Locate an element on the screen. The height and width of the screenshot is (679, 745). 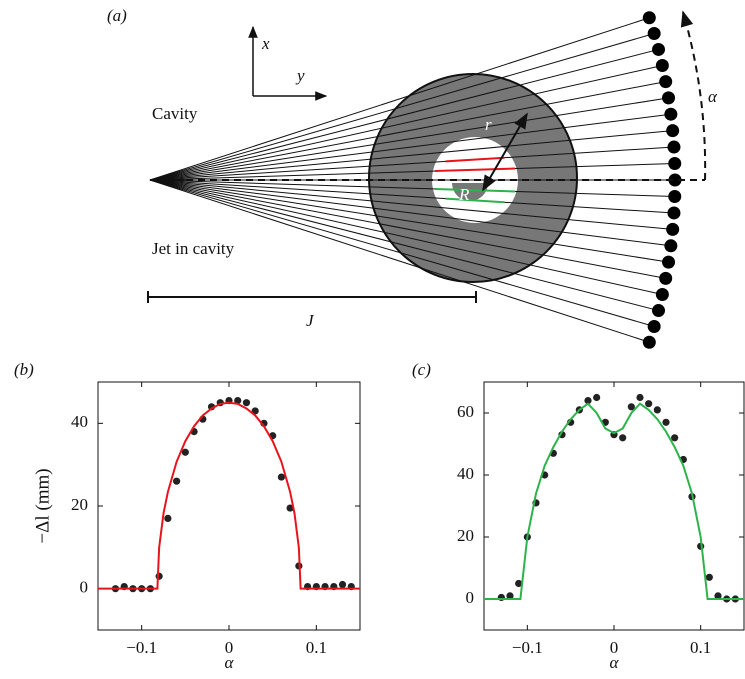
plot-frame is located at coordinates (614, 506).